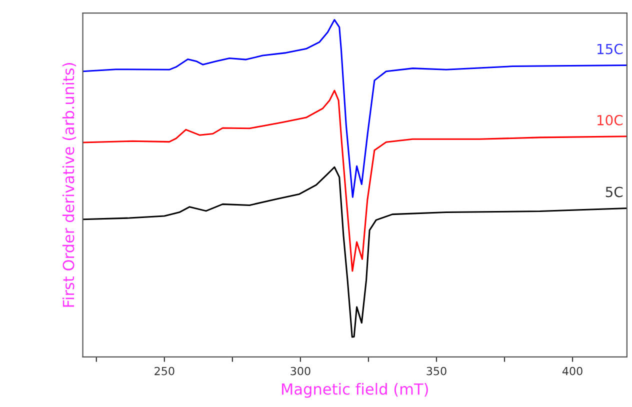 The height and width of the screenshot is (407, 632). Describe the element at coordinates (436, 371) in the screenshot. I see `x-tick-label: 350` at that location.